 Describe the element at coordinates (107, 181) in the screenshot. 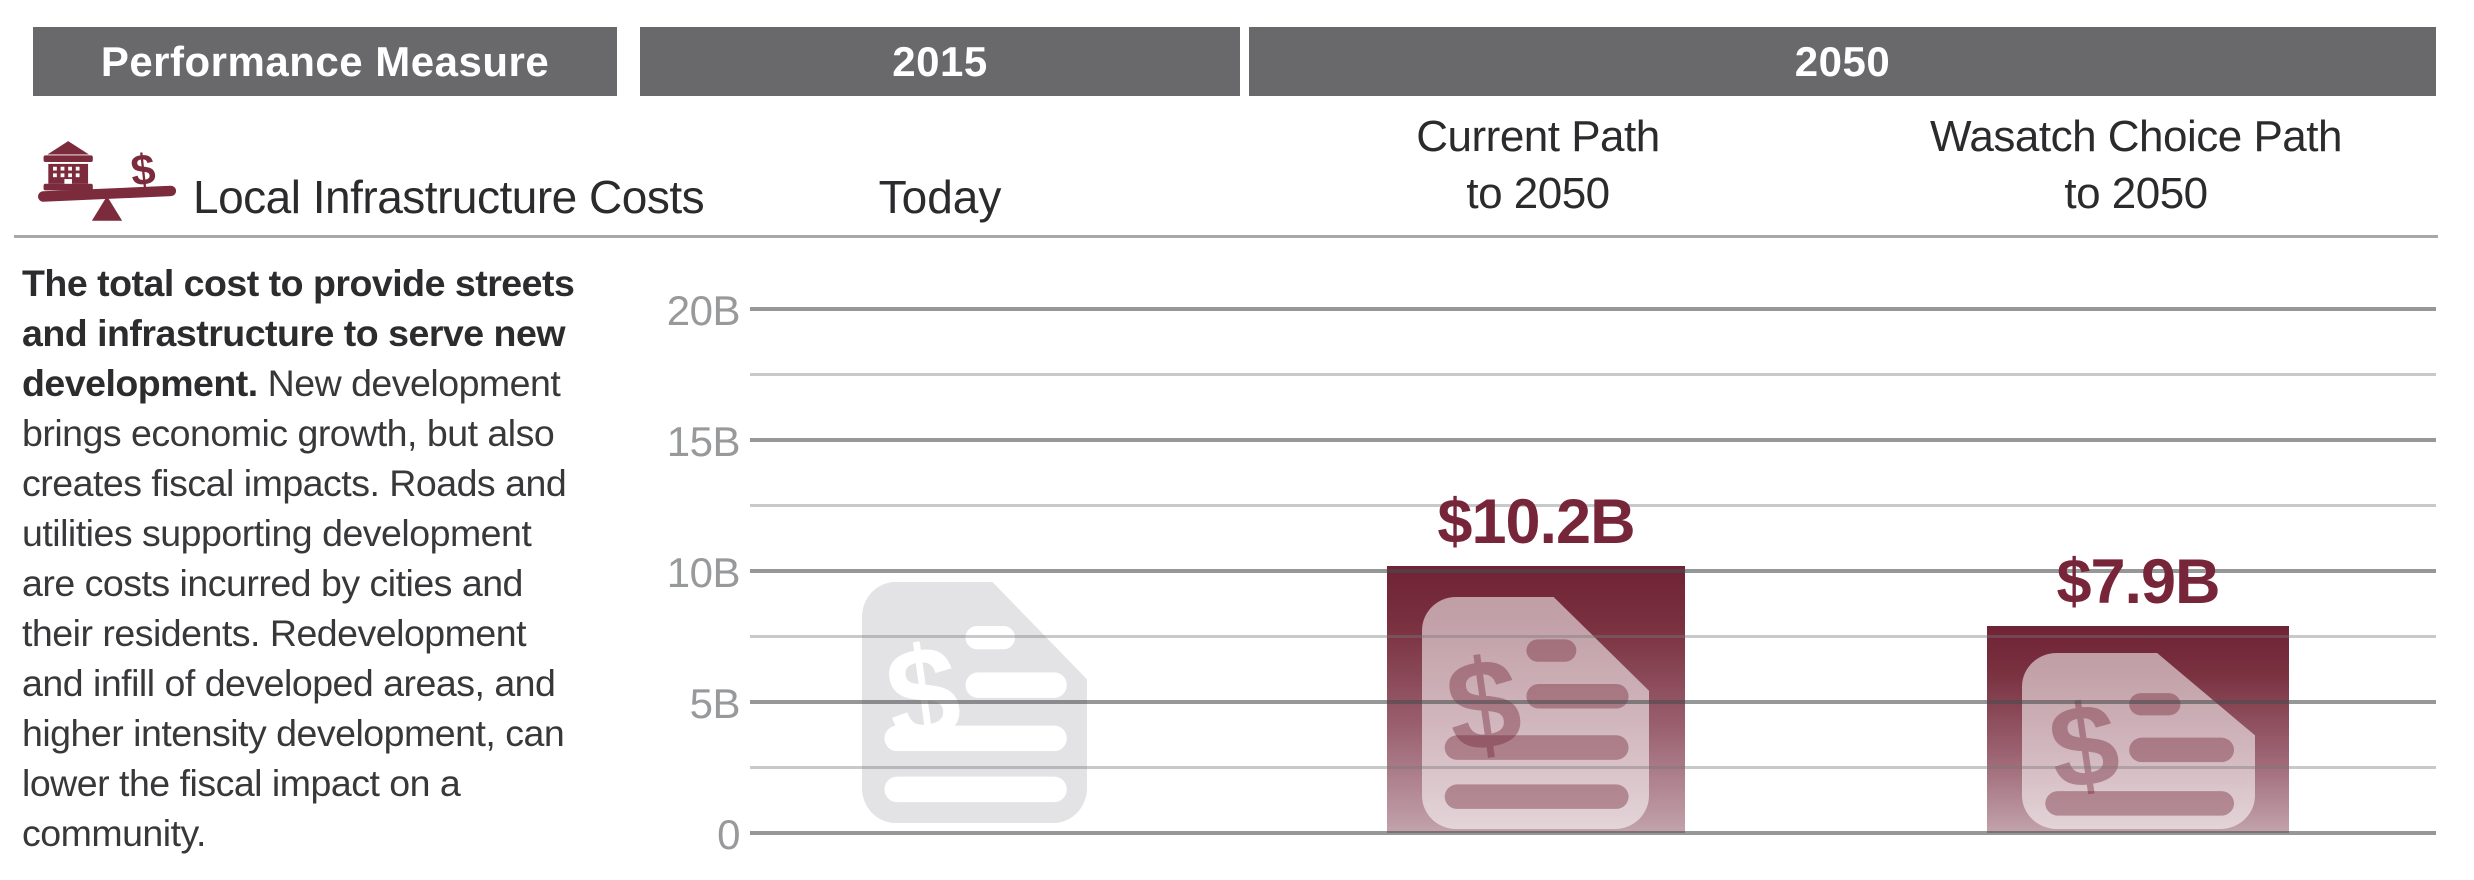

I see `balance-scale-bank-dollar-icon: $` at that location.